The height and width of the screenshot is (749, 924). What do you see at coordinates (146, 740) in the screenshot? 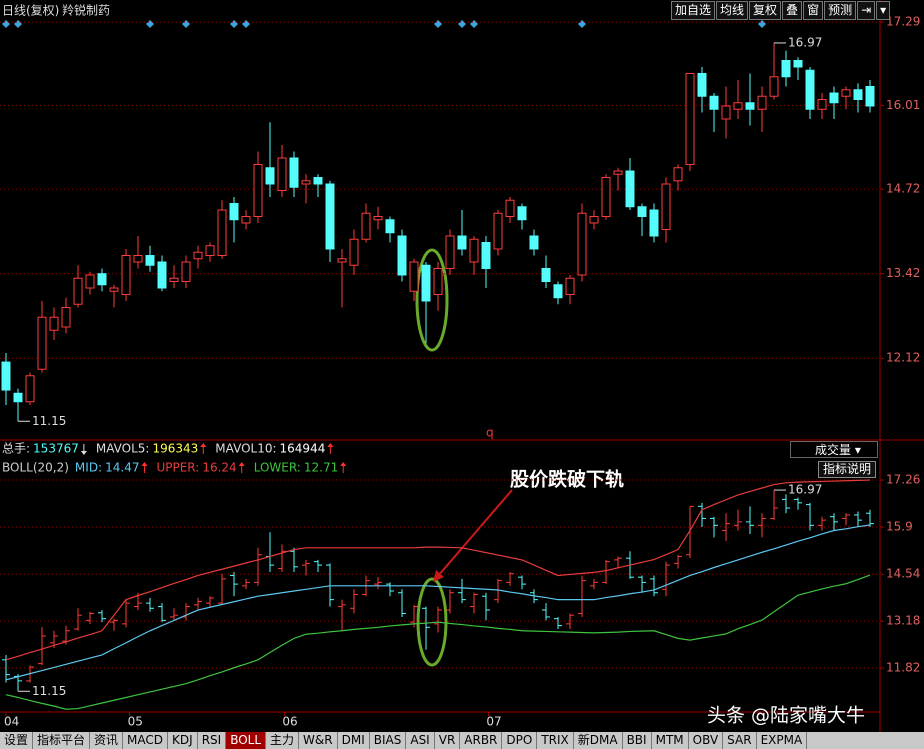
I see `tab: MACD` at bounding box center [146, 740].